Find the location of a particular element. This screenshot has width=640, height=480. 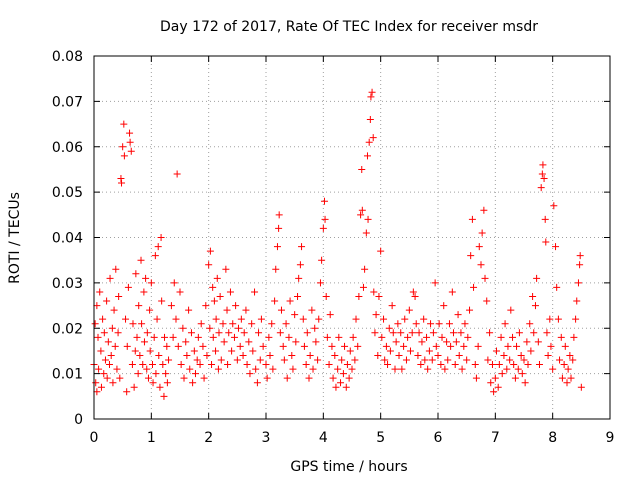

y-tick-label: 0.04 is located at coordinates (67, 239).